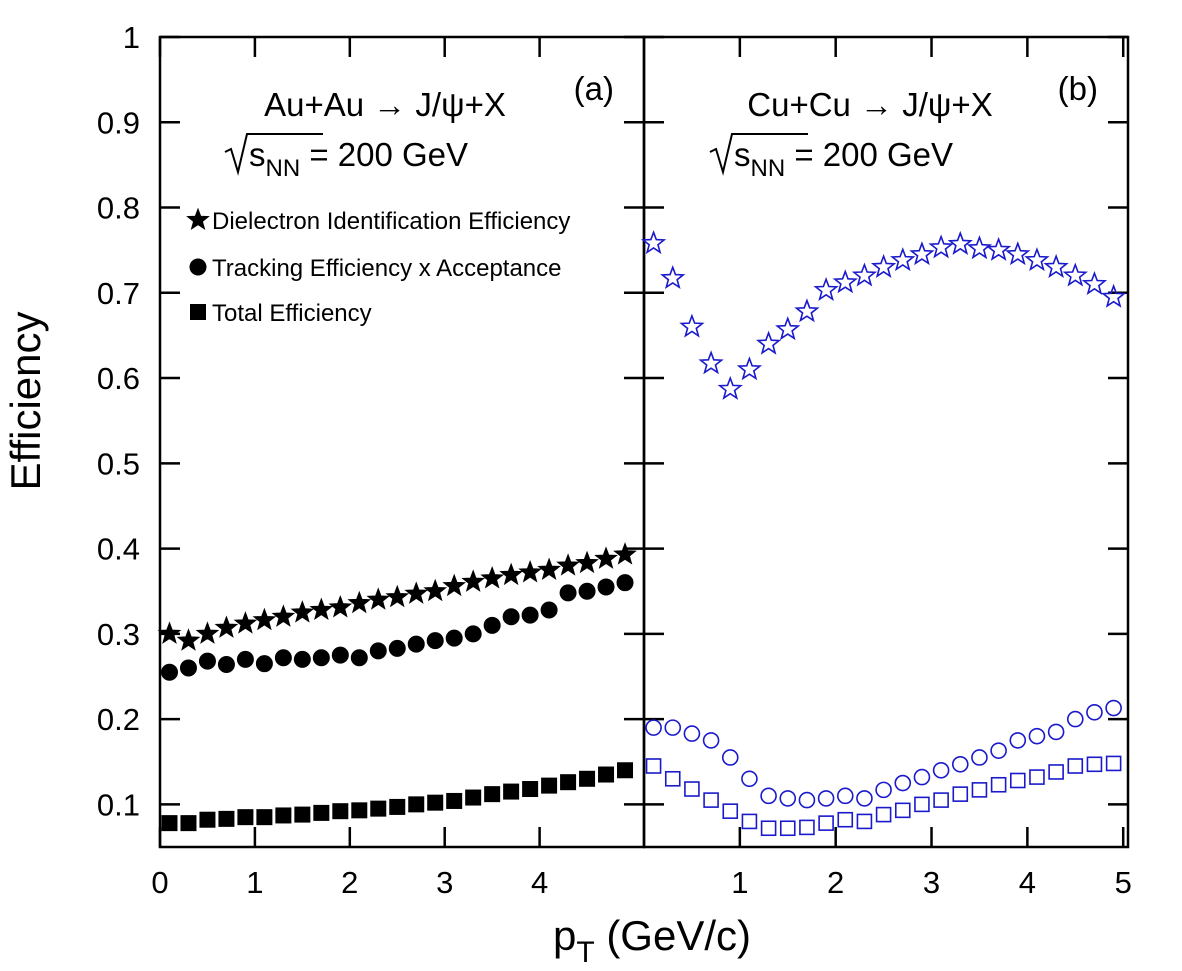 This screenshot has width=1182, height=971. I want to click on x-tick-label: 2, so click(835, 882).